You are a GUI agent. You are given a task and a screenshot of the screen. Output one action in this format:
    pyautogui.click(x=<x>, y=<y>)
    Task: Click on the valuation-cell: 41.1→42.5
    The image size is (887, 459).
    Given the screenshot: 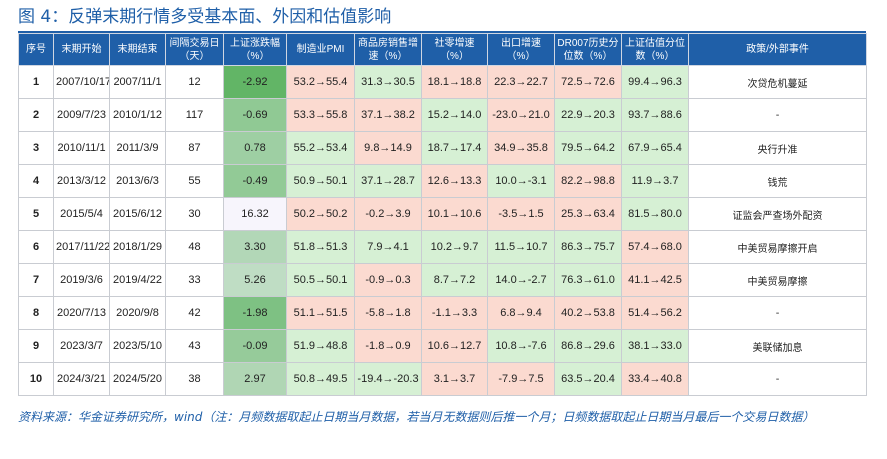 What is the action you would take?
    pyautogui.click(x=655, y=280)
    